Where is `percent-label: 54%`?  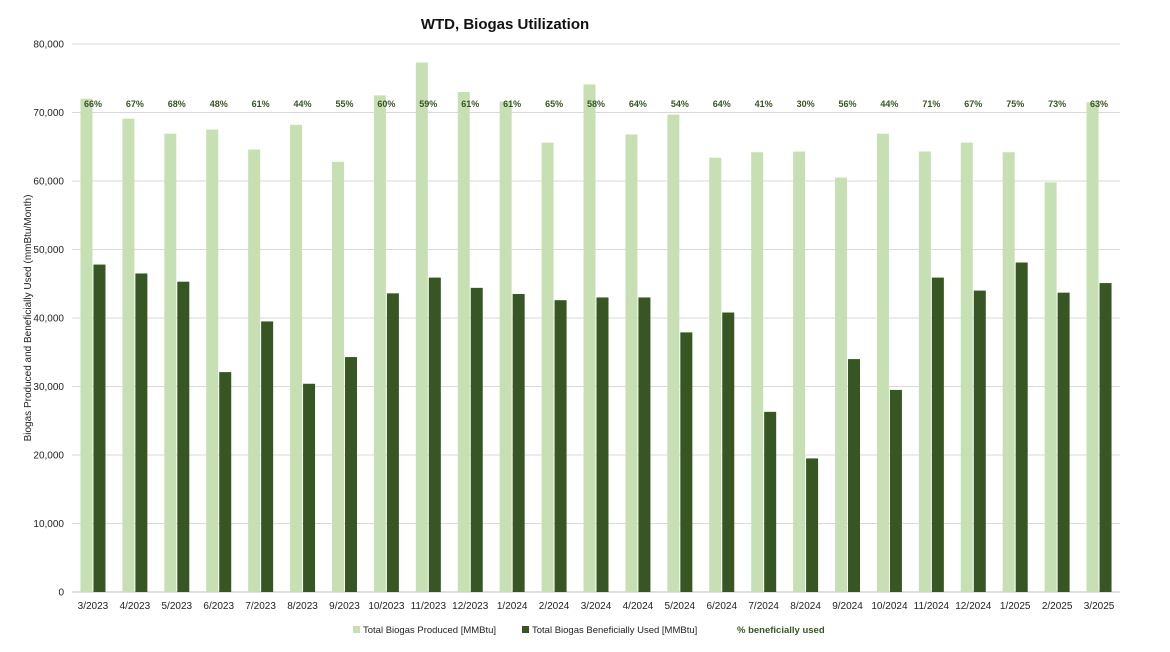 percent-label: 54% is located at coordinates (680, 104).